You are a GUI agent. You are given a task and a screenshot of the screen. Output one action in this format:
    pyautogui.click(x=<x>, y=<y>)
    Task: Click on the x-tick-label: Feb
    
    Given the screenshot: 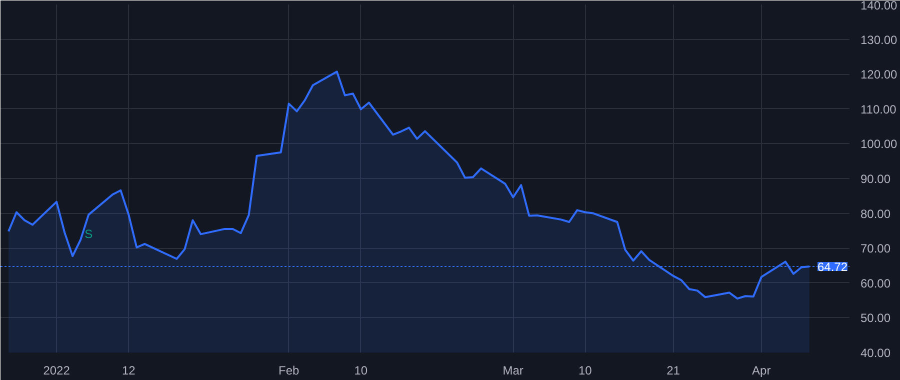 What is the action you would take?
    pyautogui.click(x=289, y=371)
    